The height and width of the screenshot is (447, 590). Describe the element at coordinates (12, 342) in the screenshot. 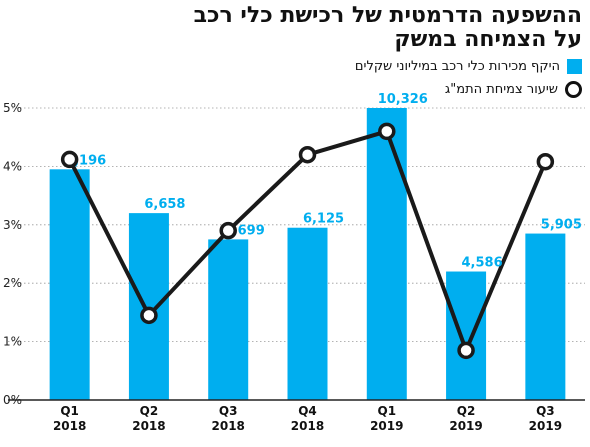

I see `y-tick-label: 1%` at that location.